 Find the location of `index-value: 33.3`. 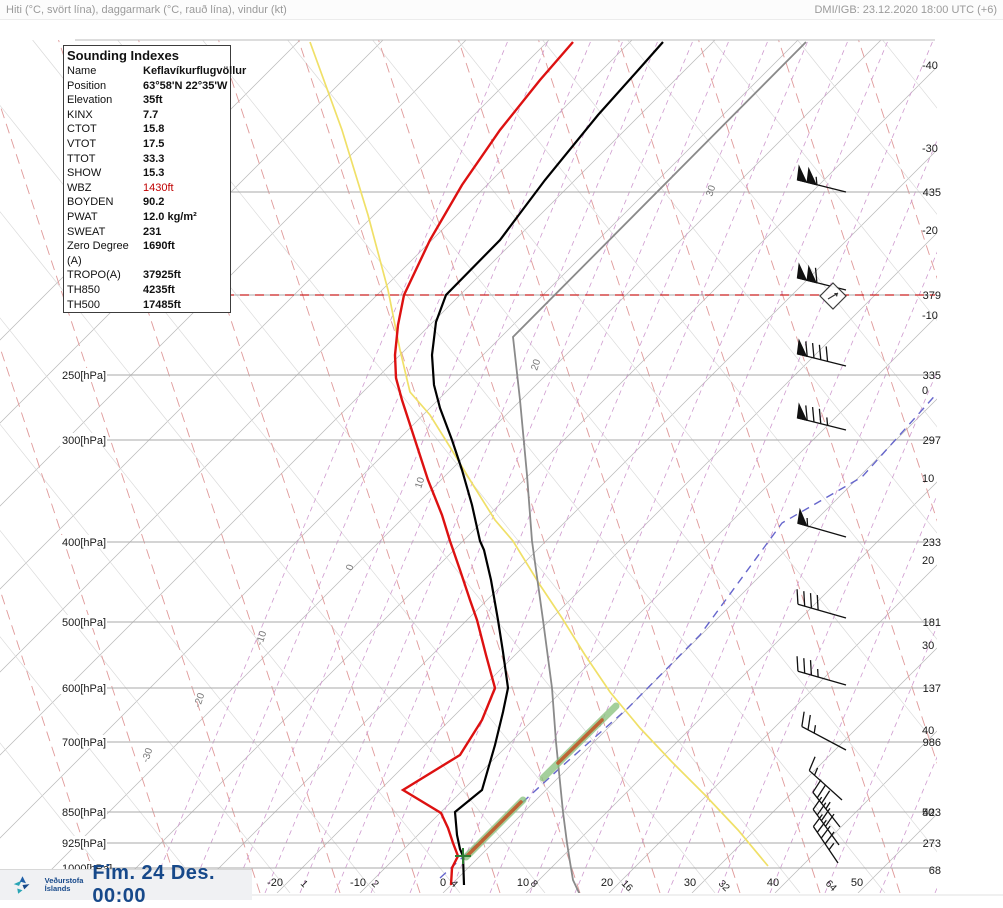

index-value: 33.3 is located at coordinates (153, 159).